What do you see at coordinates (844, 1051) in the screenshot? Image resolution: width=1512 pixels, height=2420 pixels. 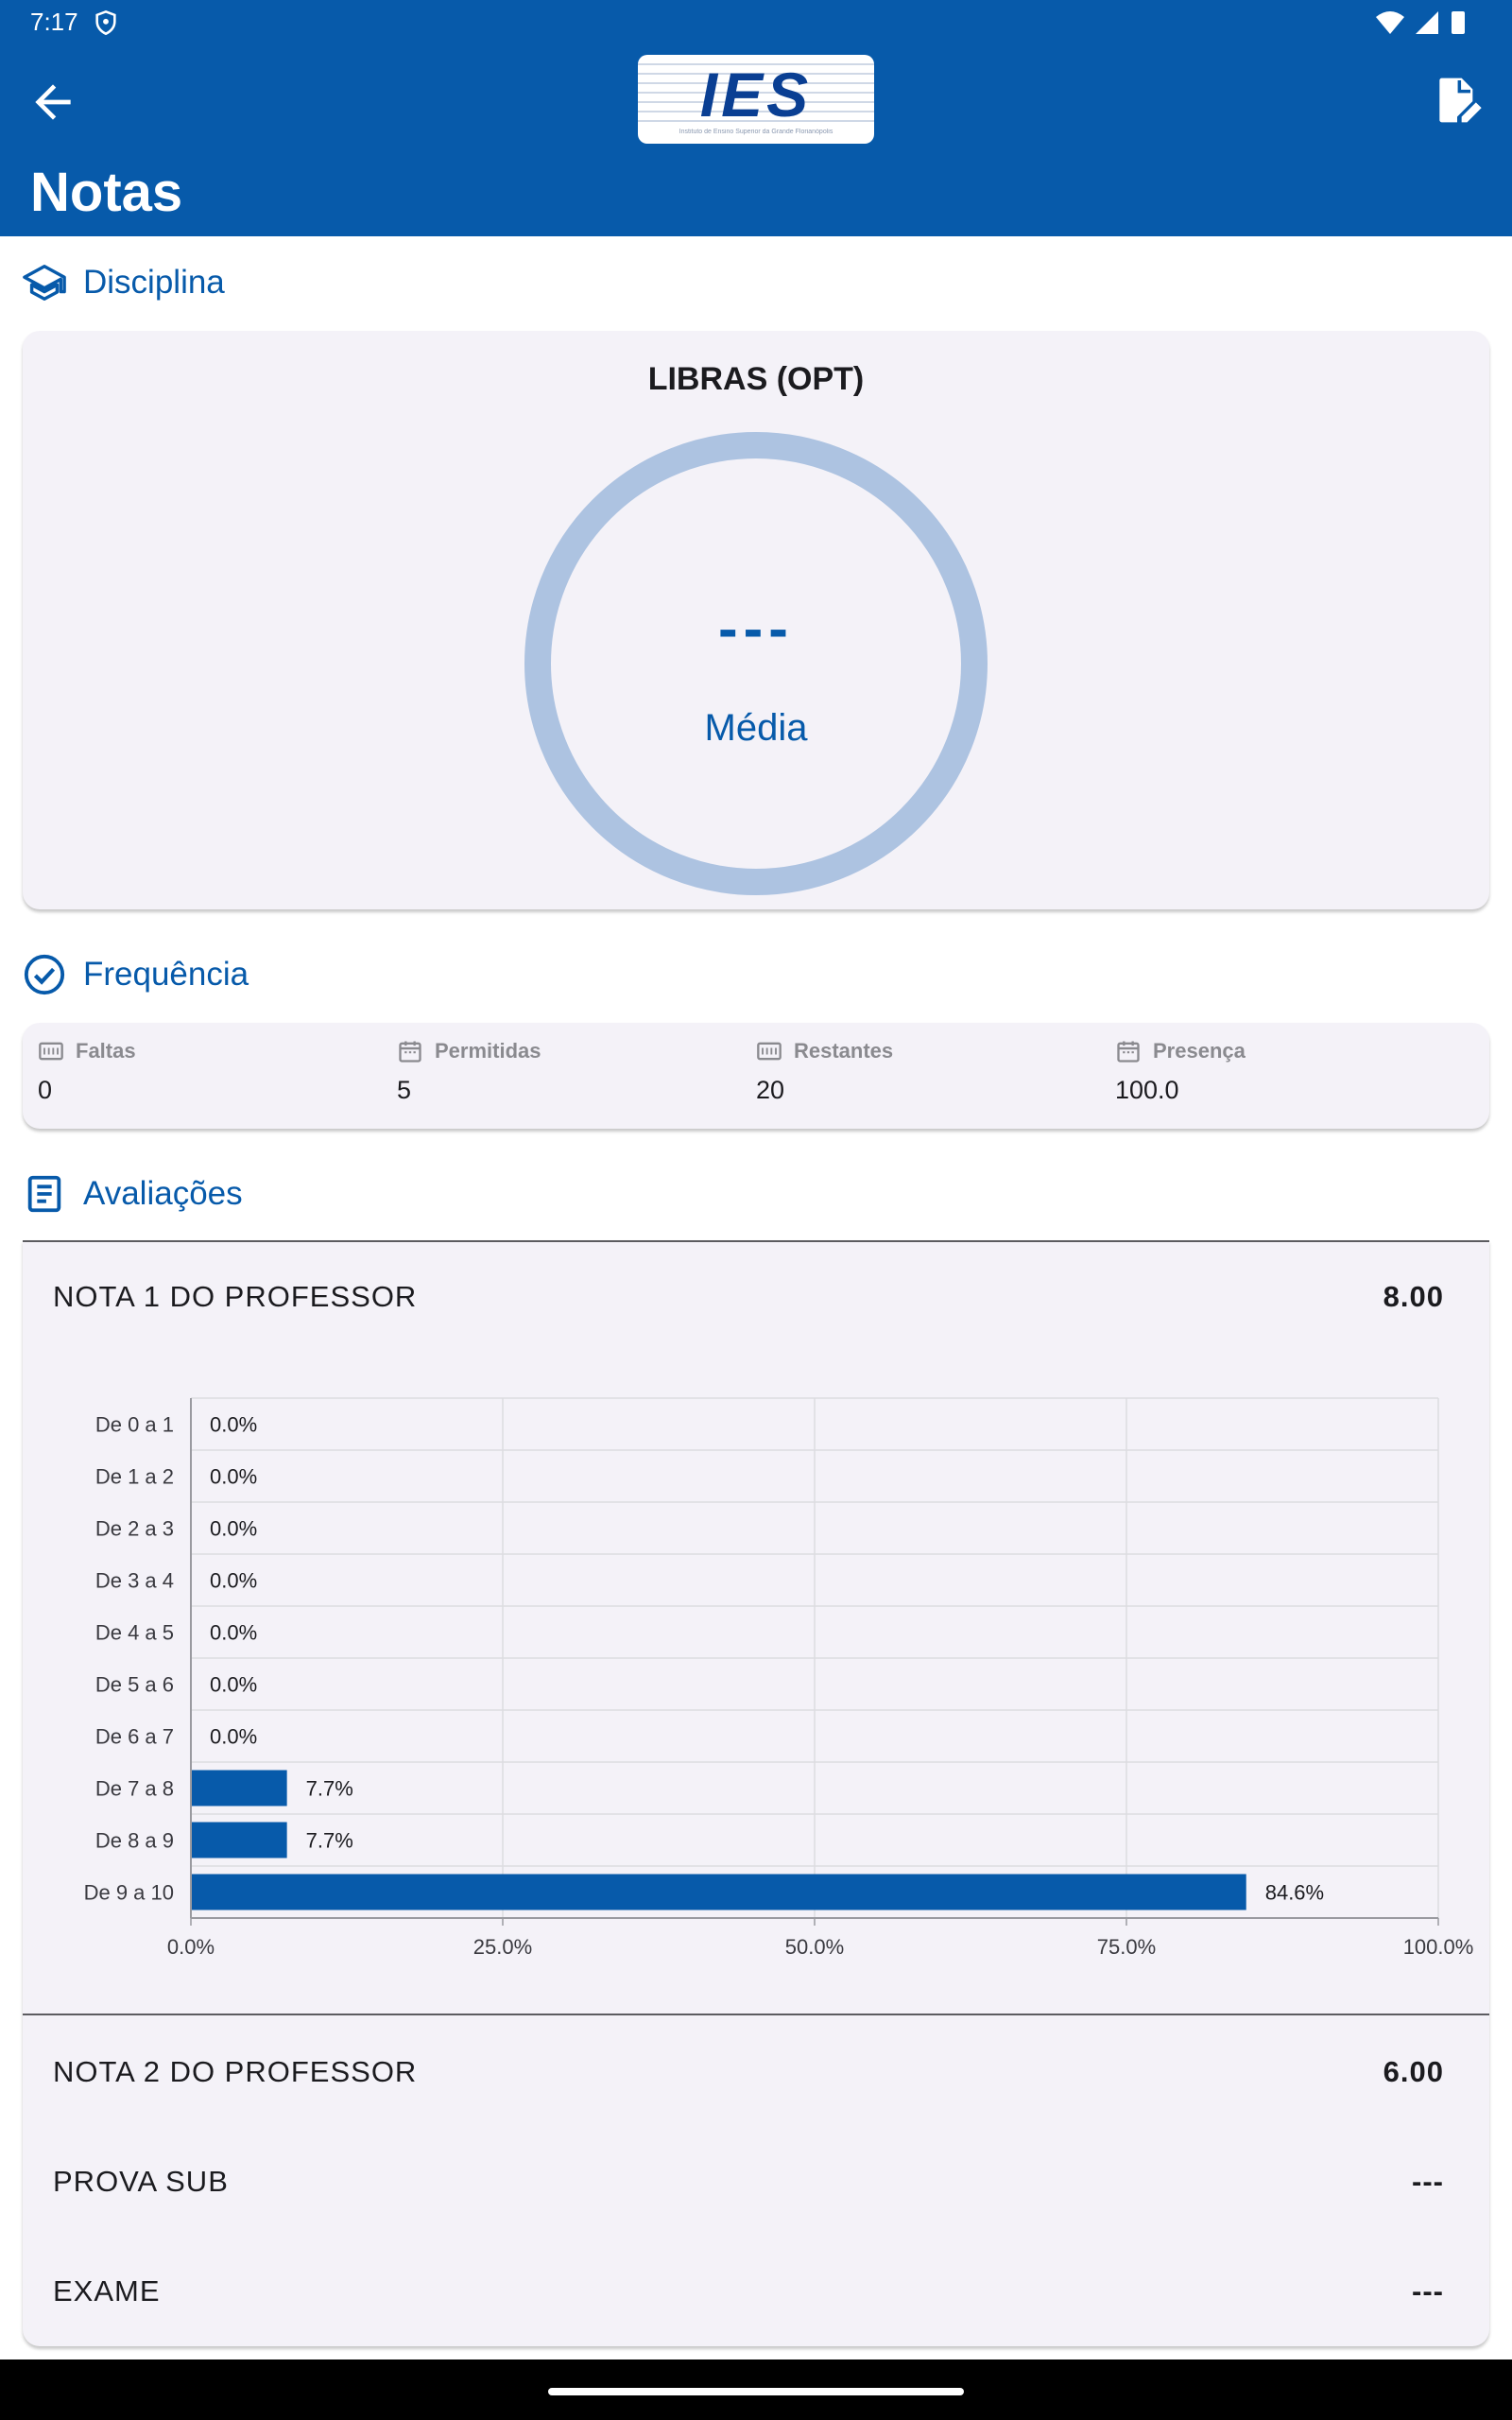 I see `attendance-label: Restantes` at bounding box center [844, 1051].